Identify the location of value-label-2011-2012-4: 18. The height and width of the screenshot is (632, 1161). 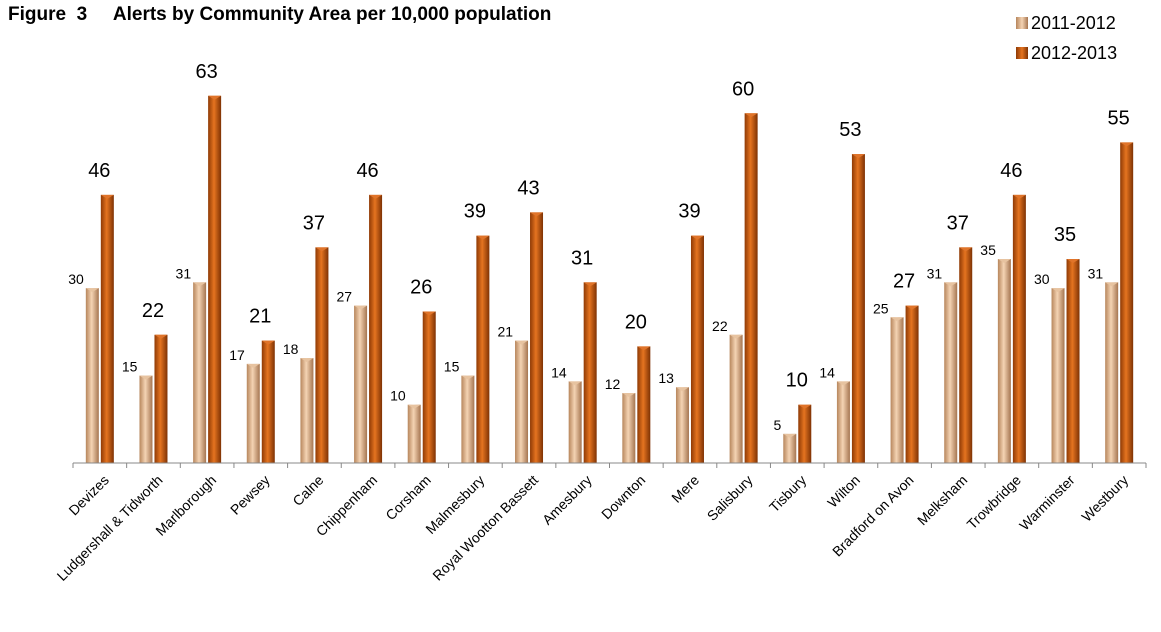
(291, 349).